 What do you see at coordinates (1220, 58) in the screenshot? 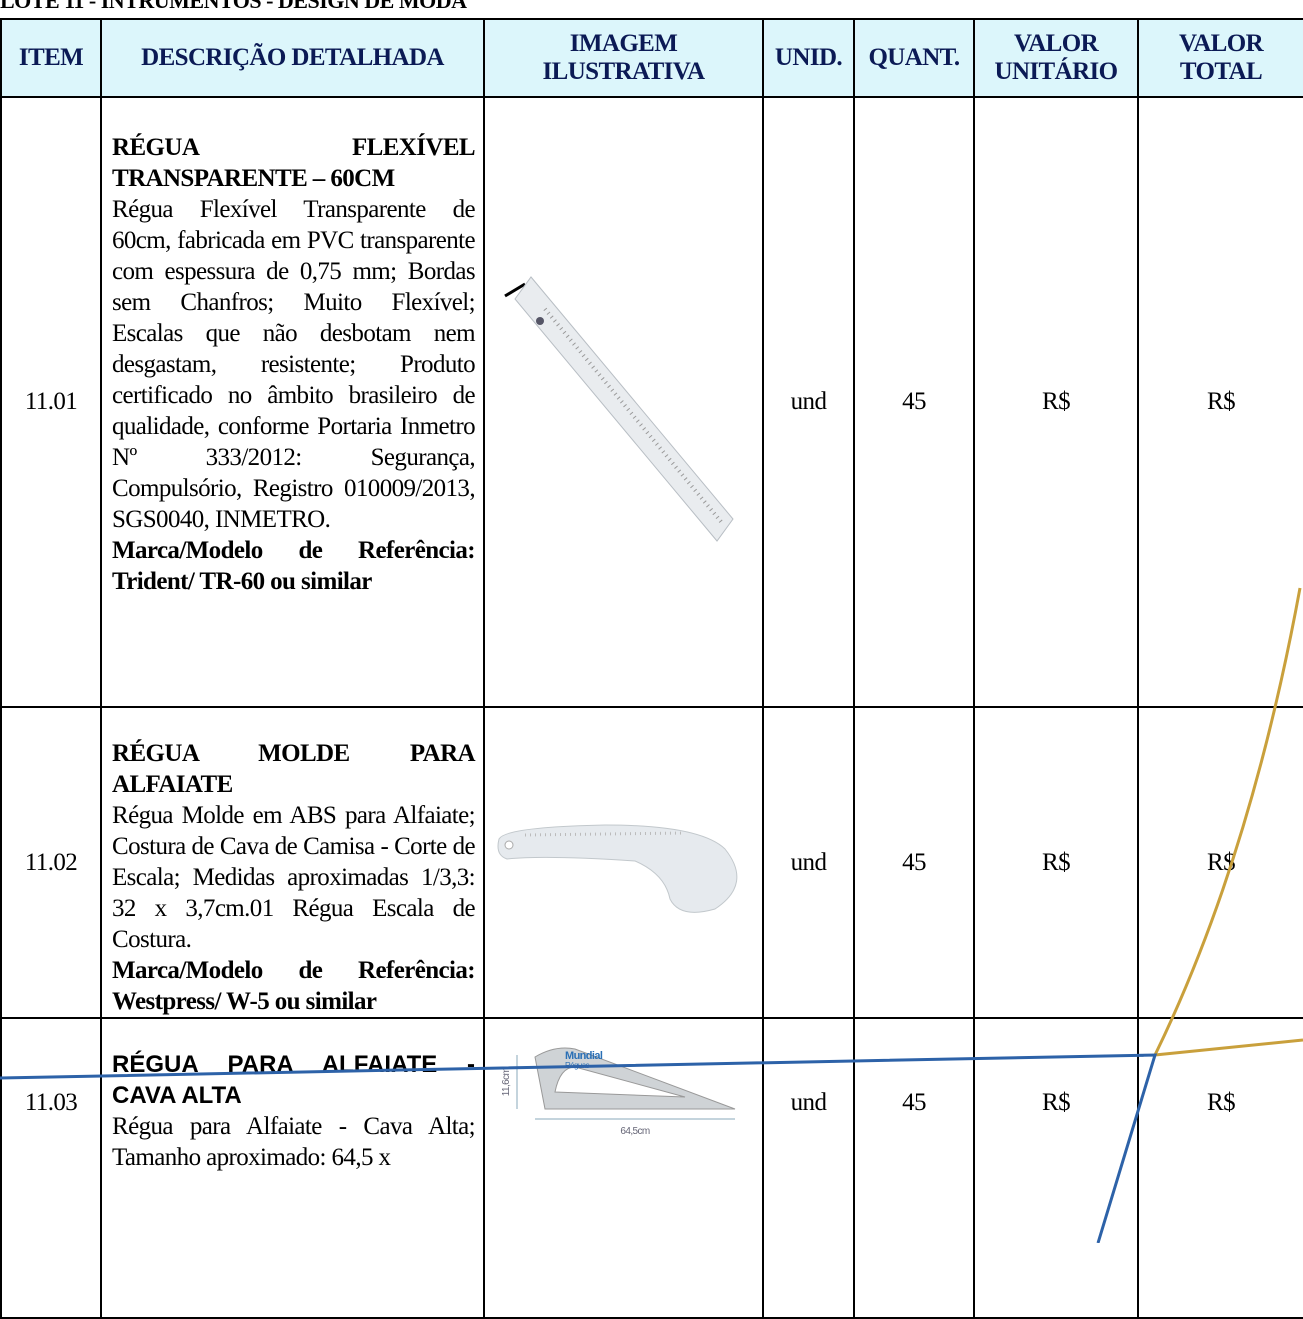
I see `col-header: VALOR TOTAL` at bounding box center [1220, 58].